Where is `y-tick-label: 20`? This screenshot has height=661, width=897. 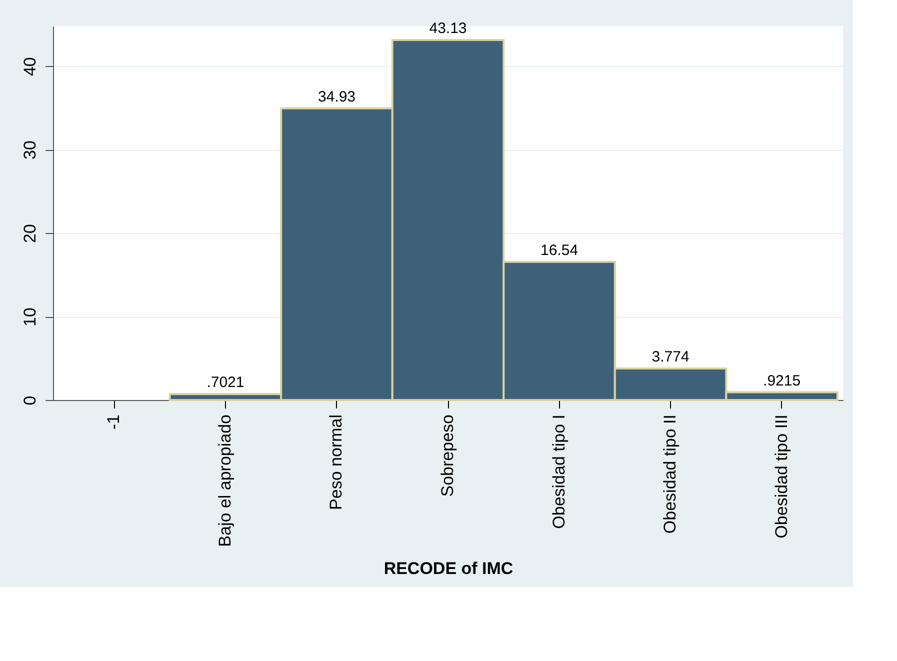
y-tick-label: 20 is located at coordinates (30, 233).